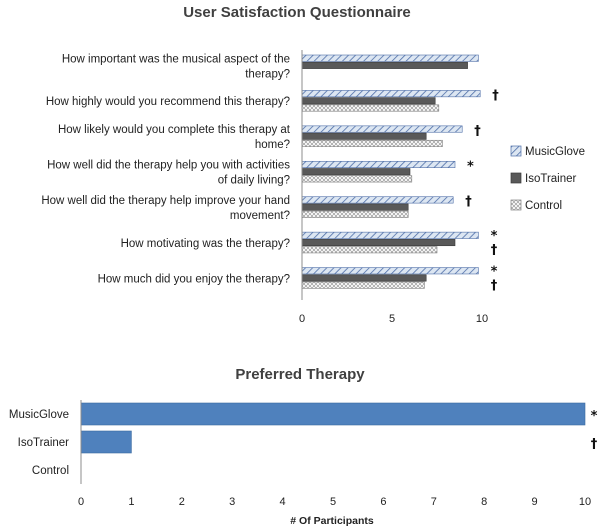  I want to click on question-label: How motivating was the therapy?, so click(205, 244).